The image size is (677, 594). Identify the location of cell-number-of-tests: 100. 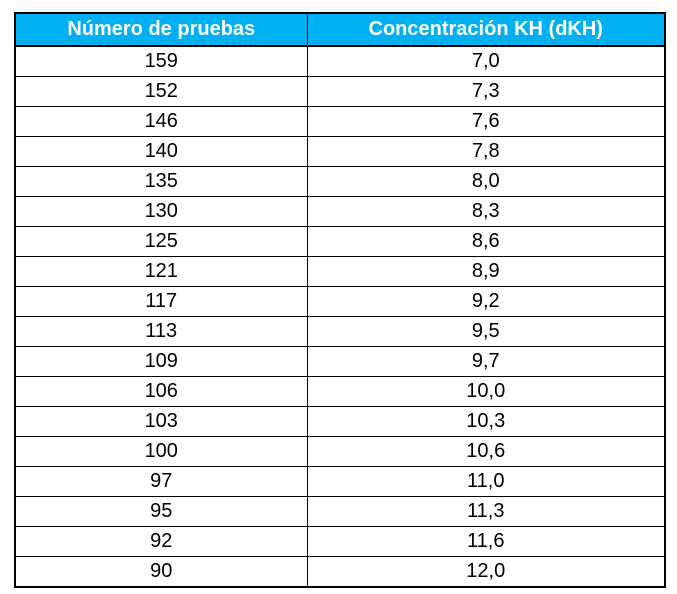
(161, 451).